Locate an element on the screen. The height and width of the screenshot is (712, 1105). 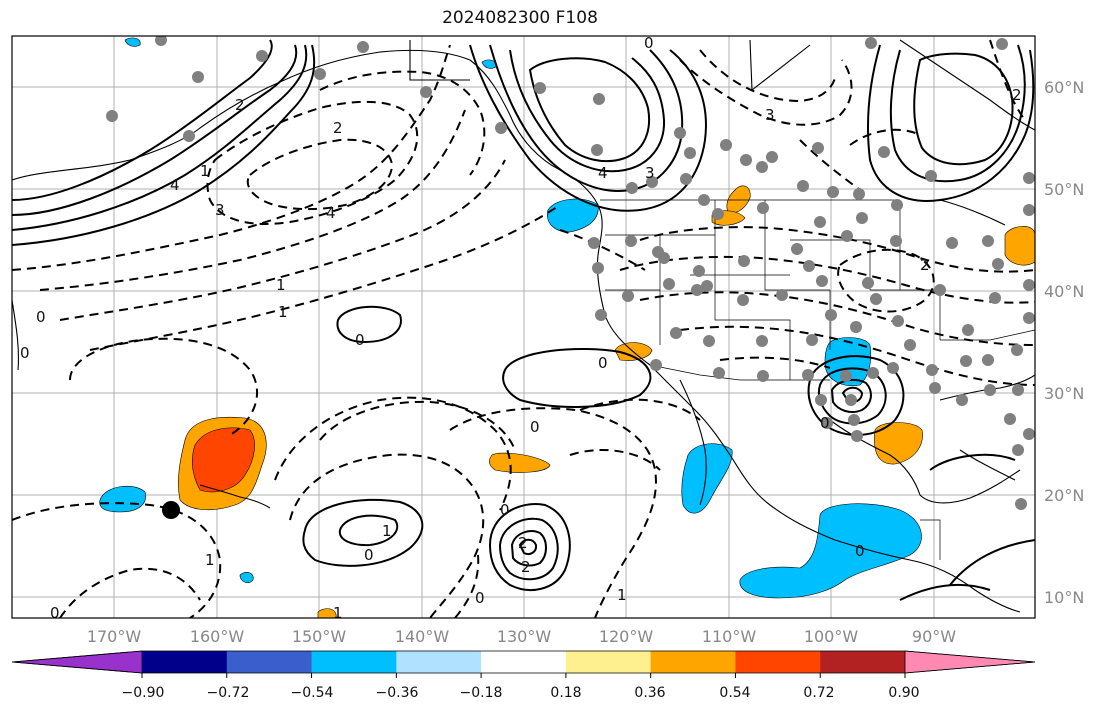
colorbar-tick-label: 0.54 is located at coordinates (734, 693).